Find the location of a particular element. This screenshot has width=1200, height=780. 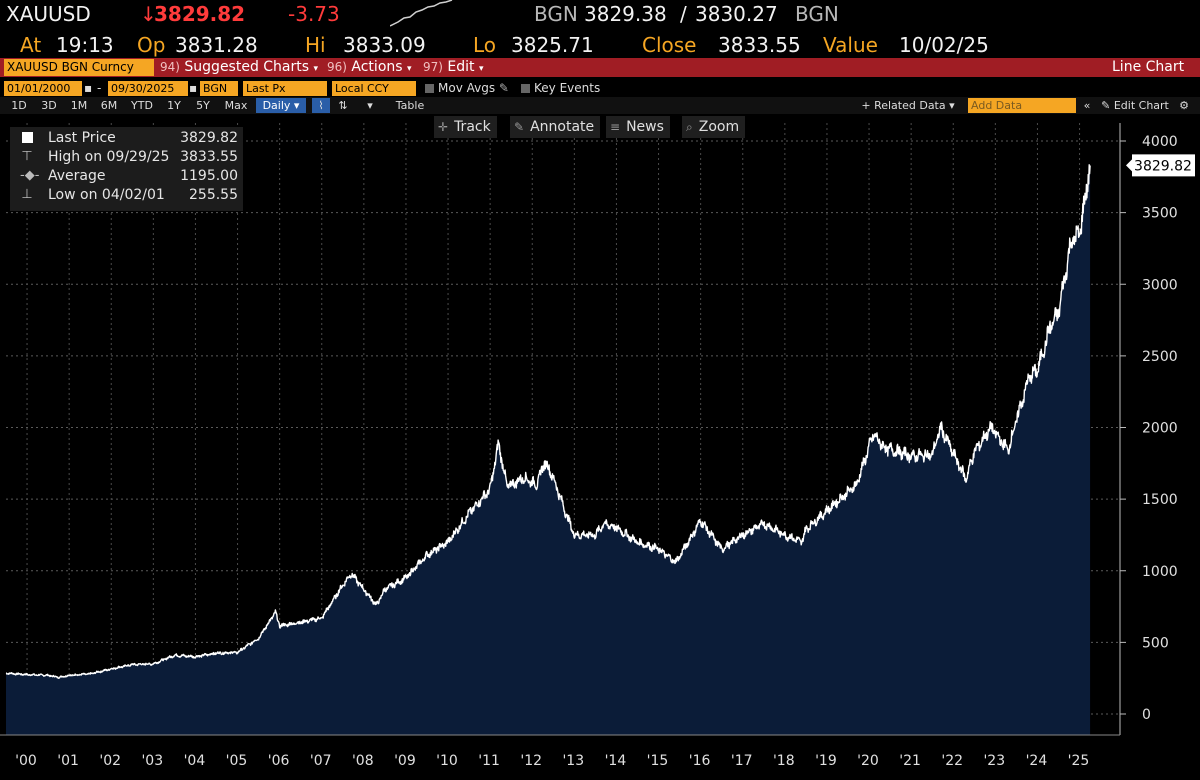

x-tick-label: '07 is located at coordinates (321, 761).